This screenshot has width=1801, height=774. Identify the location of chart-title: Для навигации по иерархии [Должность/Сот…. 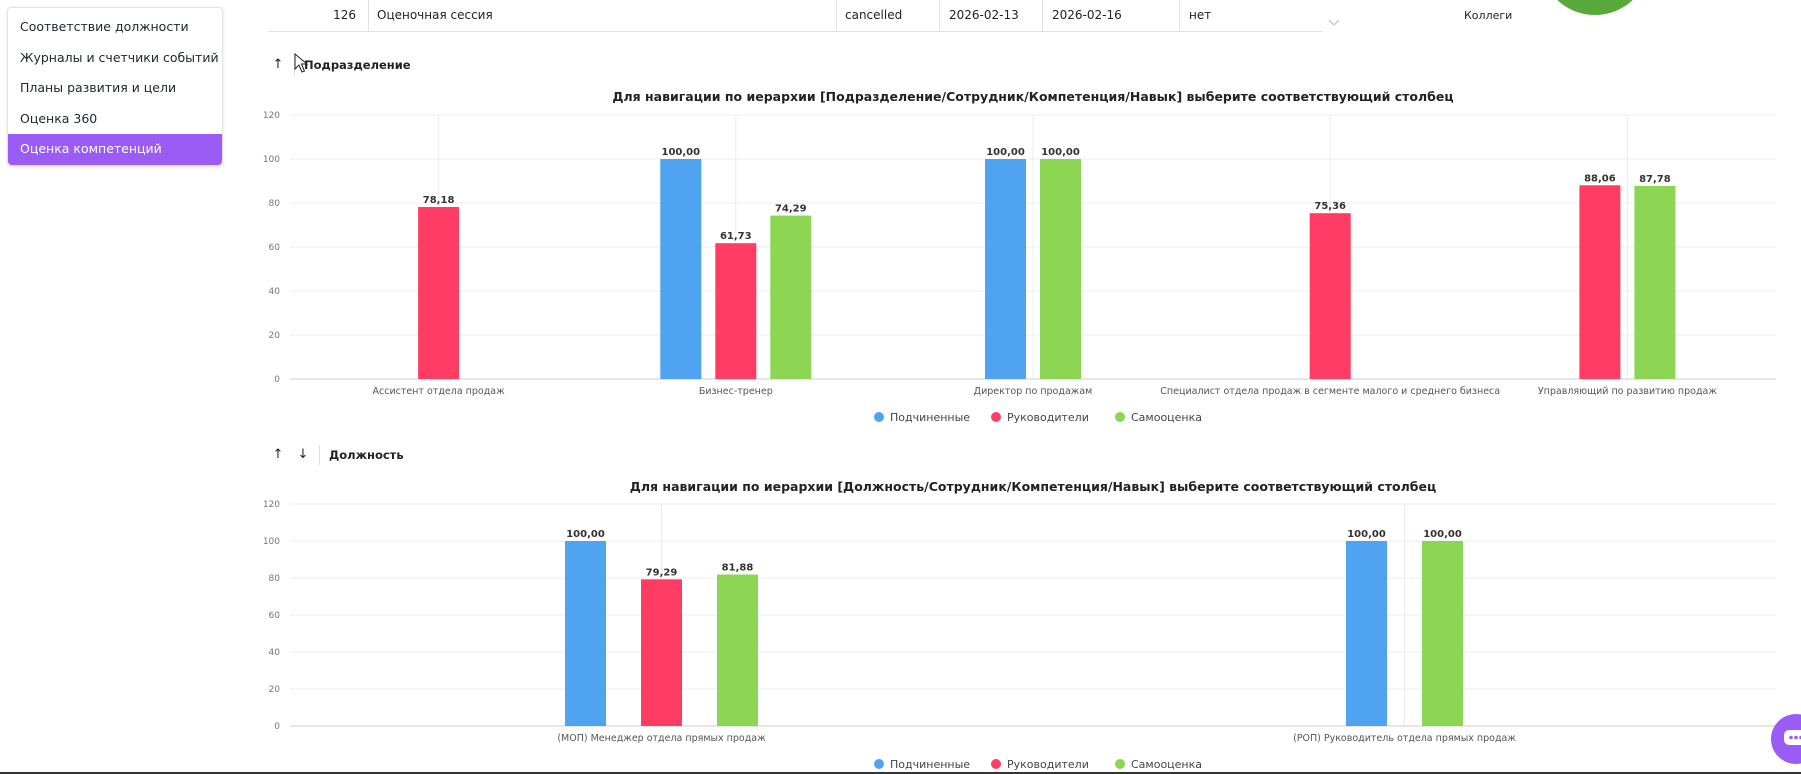
(1033, 486).